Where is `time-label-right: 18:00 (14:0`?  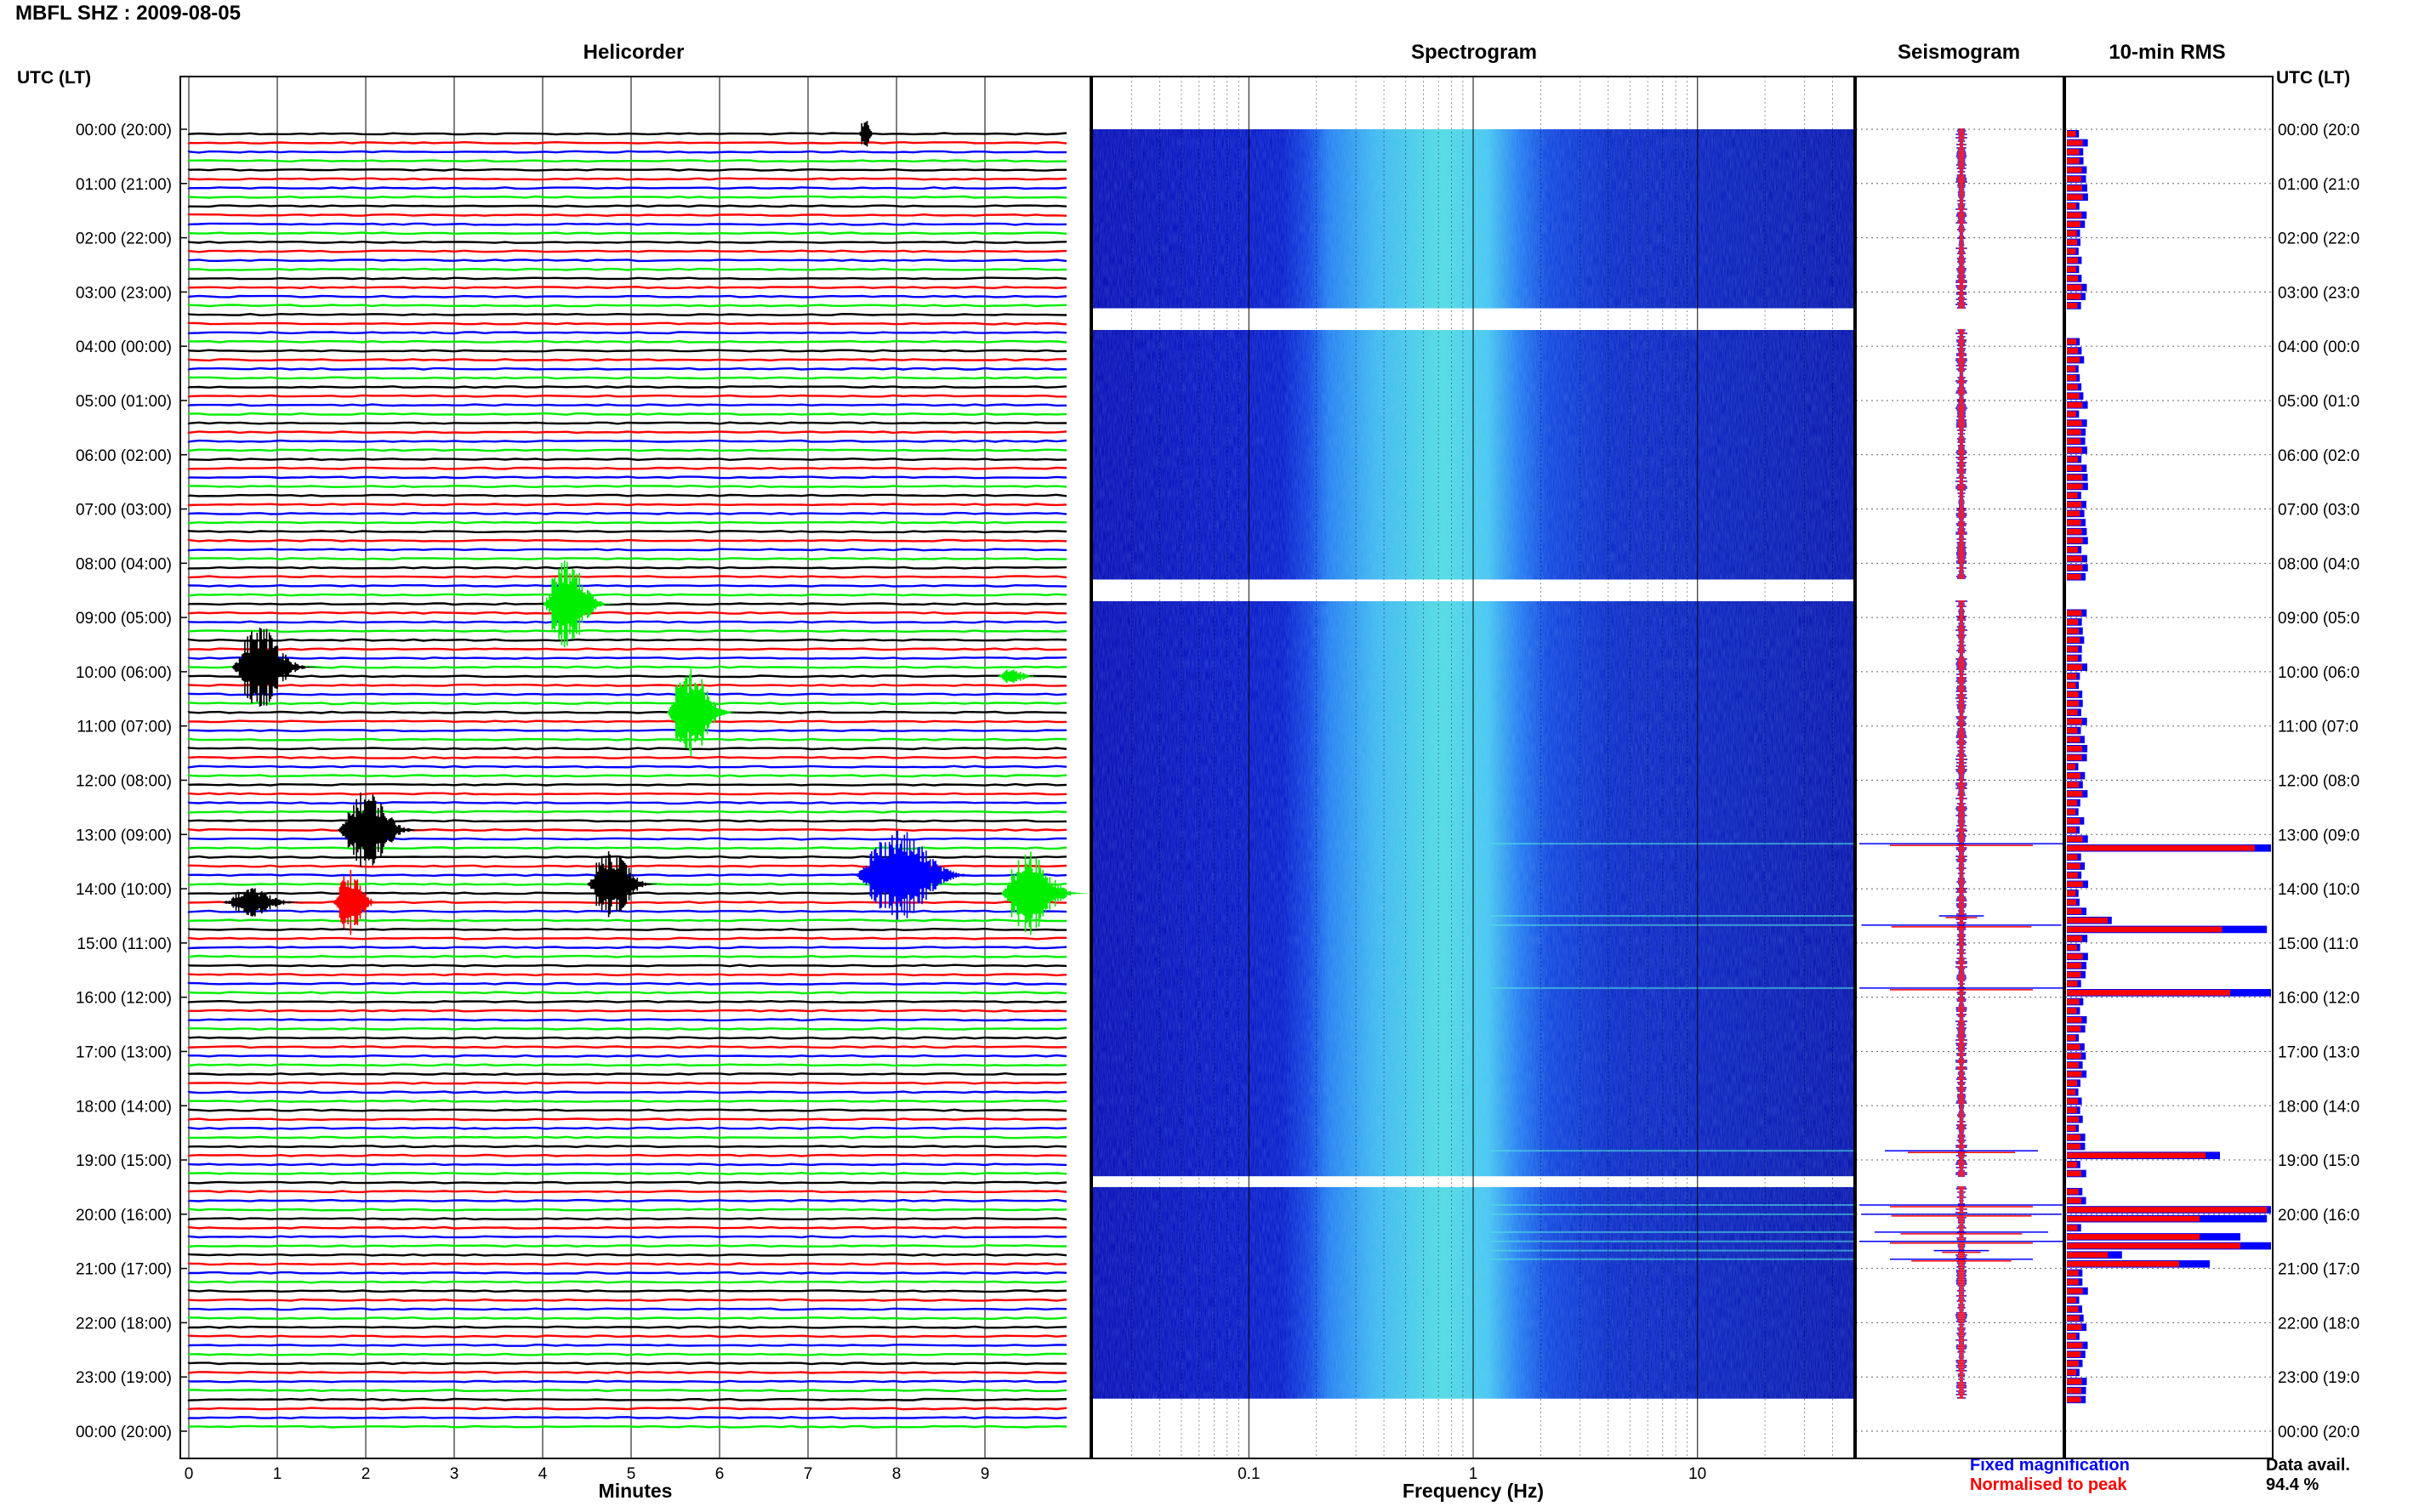 time-label-right: 18:00 (14:0 is located at coordinates (2318, 1107).